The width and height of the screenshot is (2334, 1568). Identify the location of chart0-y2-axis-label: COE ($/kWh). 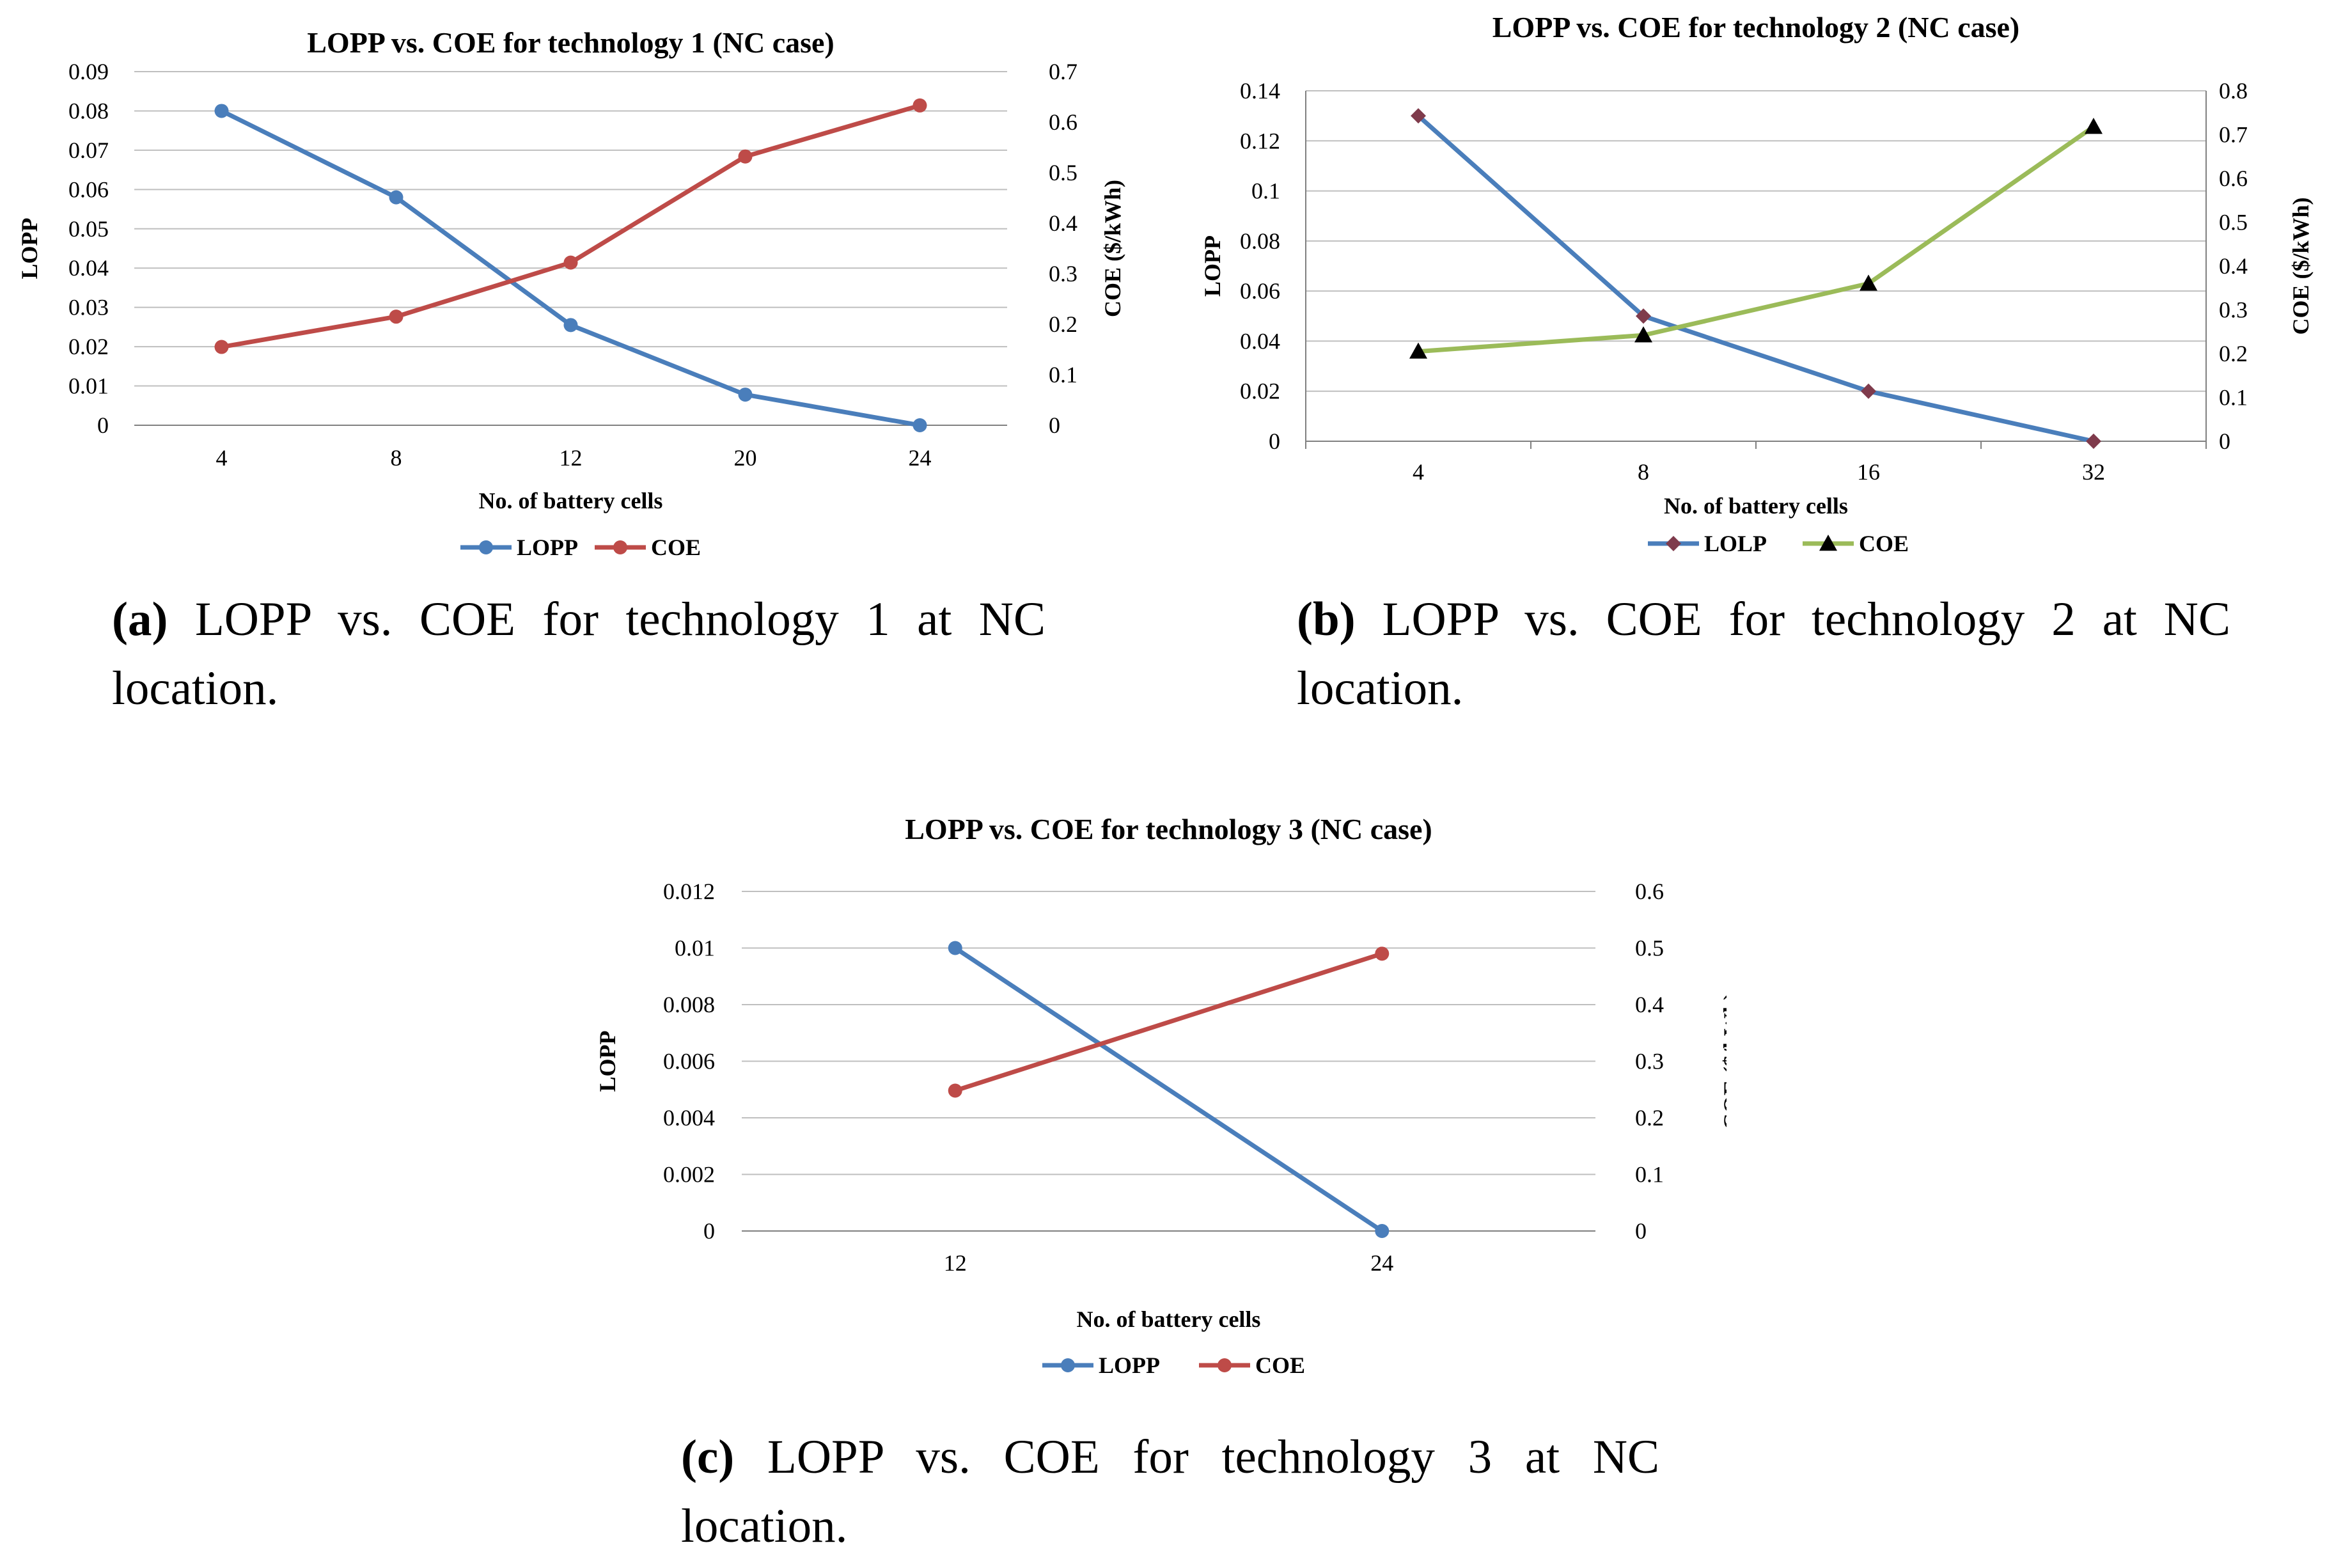
(1112, 248).